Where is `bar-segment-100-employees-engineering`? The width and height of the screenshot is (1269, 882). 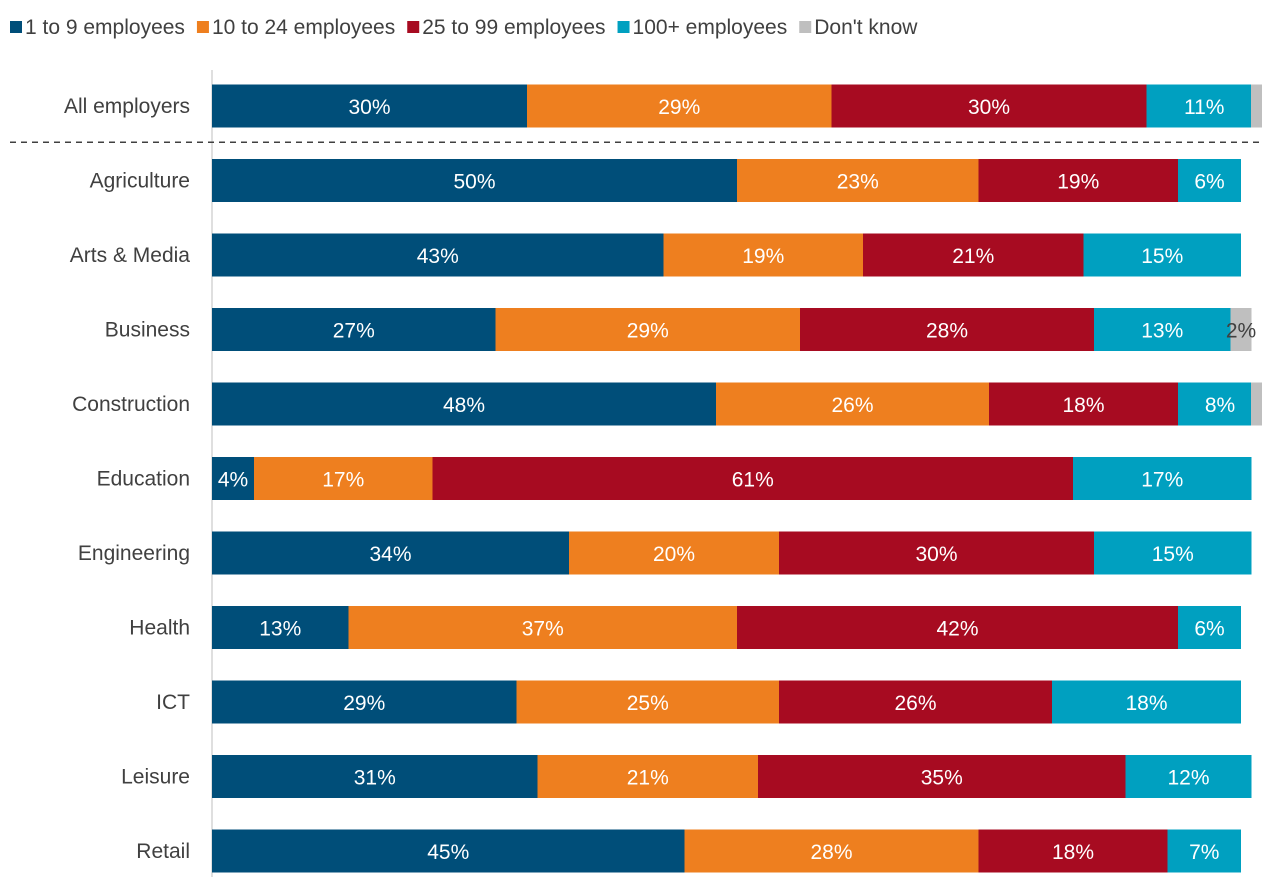
bar-segment-100-employees-engineering is located at coordinates (1173, 553).